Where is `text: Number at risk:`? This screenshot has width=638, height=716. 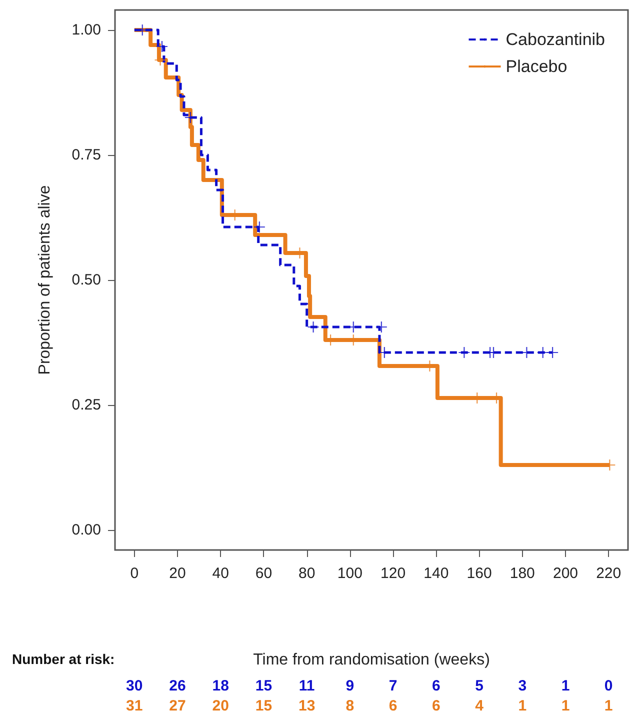
text: Number at risk: is located at coordinates (63, 659).